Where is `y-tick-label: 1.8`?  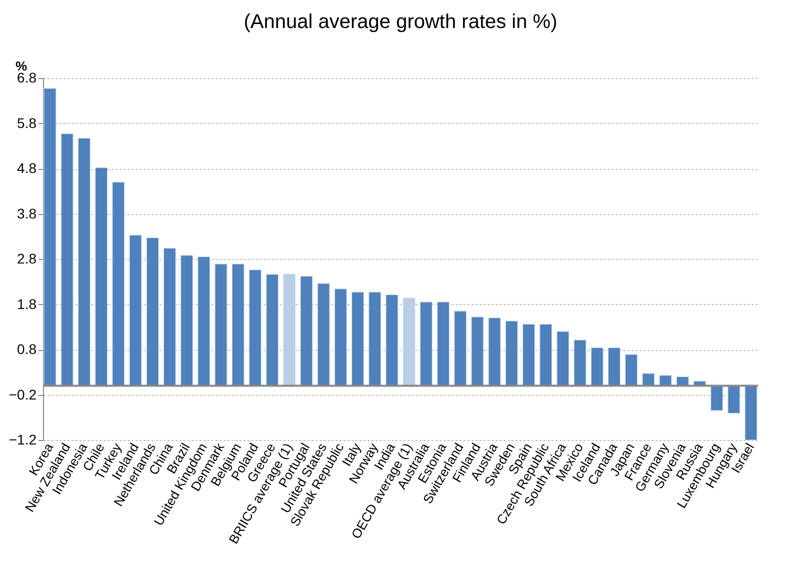
y-tick-label: 1.8 is located at coordinates (27, 304).